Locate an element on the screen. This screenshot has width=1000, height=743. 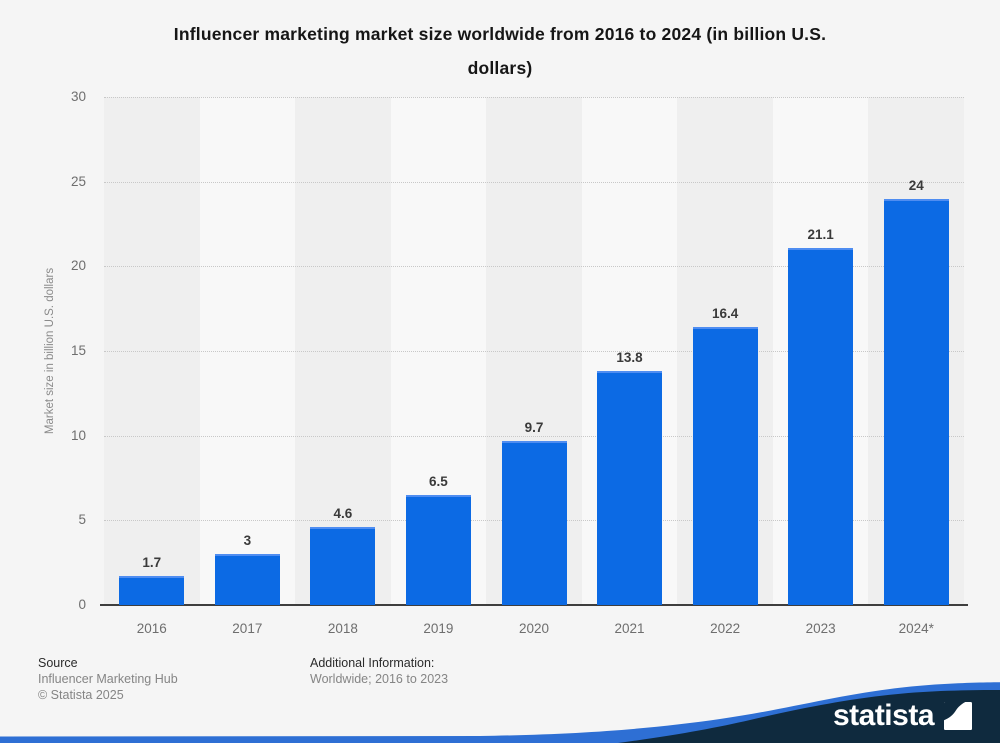
y-tick-label: 0 is located at coordinates (82, 604).